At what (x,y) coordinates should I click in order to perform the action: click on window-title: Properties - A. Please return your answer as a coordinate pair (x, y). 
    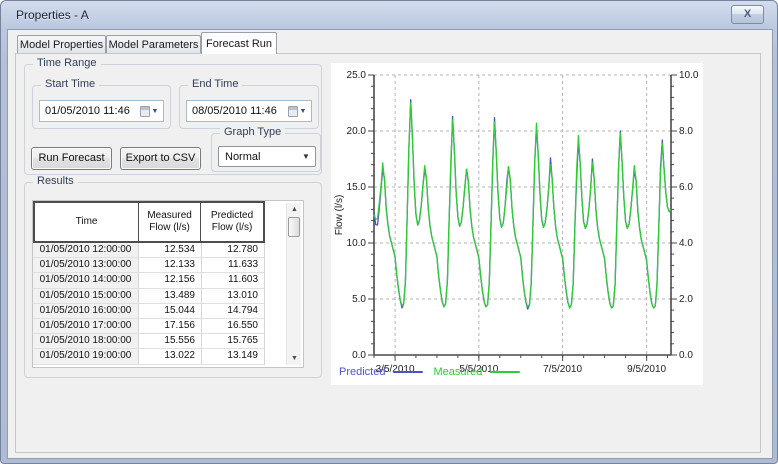
    Looking at the image, I should click on (52, 15).